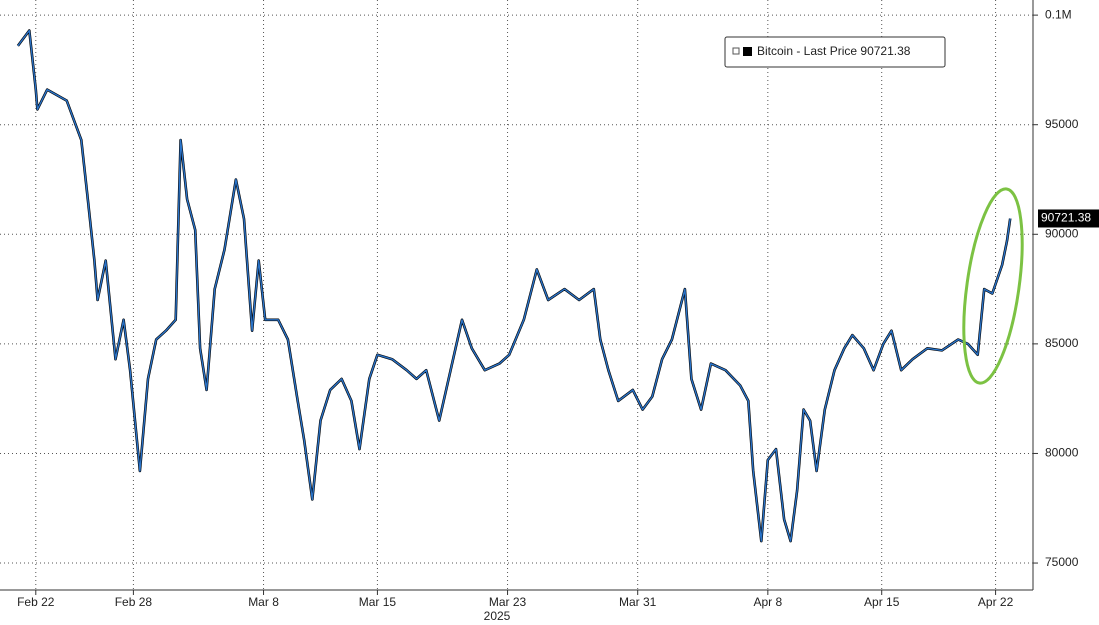  I want to click on legend-last-value: 90721.38, so click(885, 51).